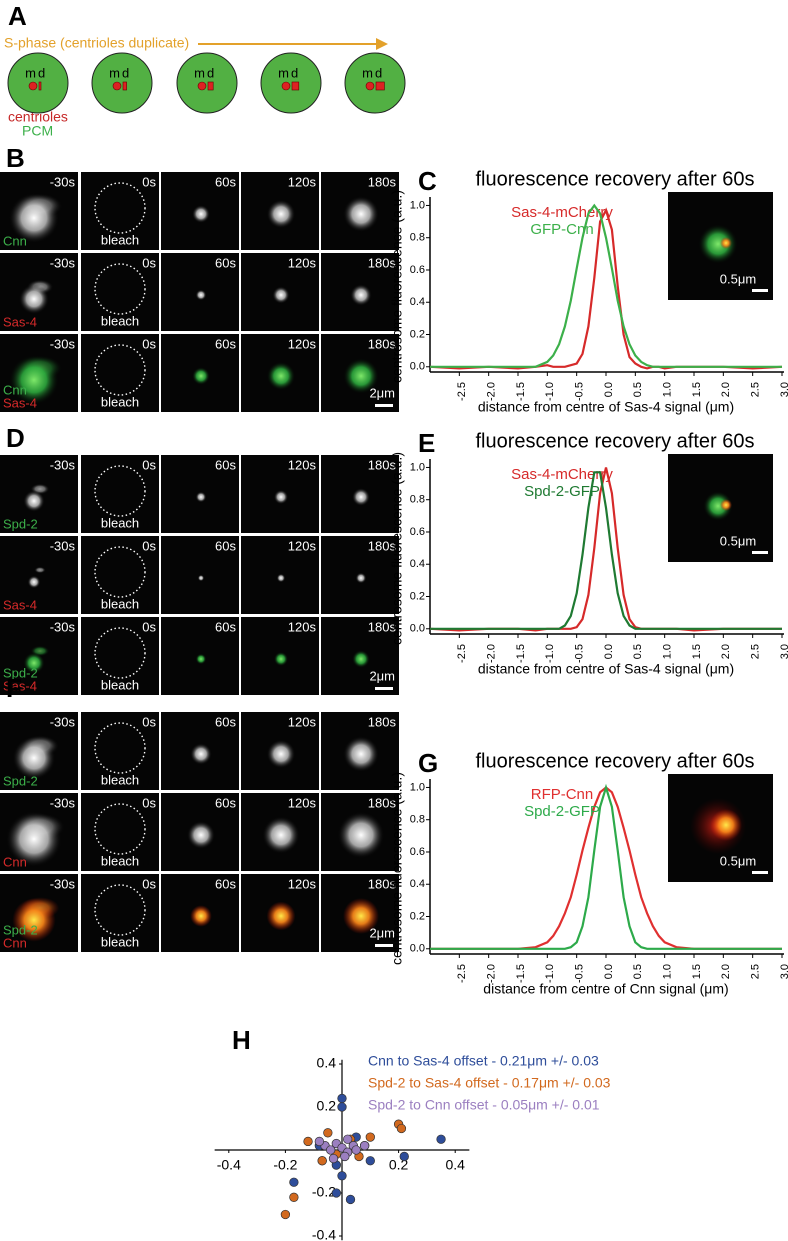 The image size is (788, 1241). Describe the element at coordinates (285, 1165) in the screenshot. I see `x-tick-label: -0.2` at that location.